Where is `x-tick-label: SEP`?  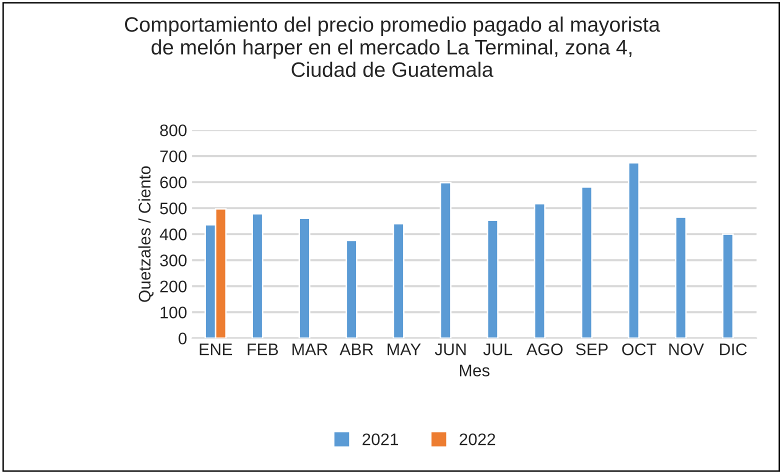
x-tick-label: SEP is located at coordinates (592, 349).